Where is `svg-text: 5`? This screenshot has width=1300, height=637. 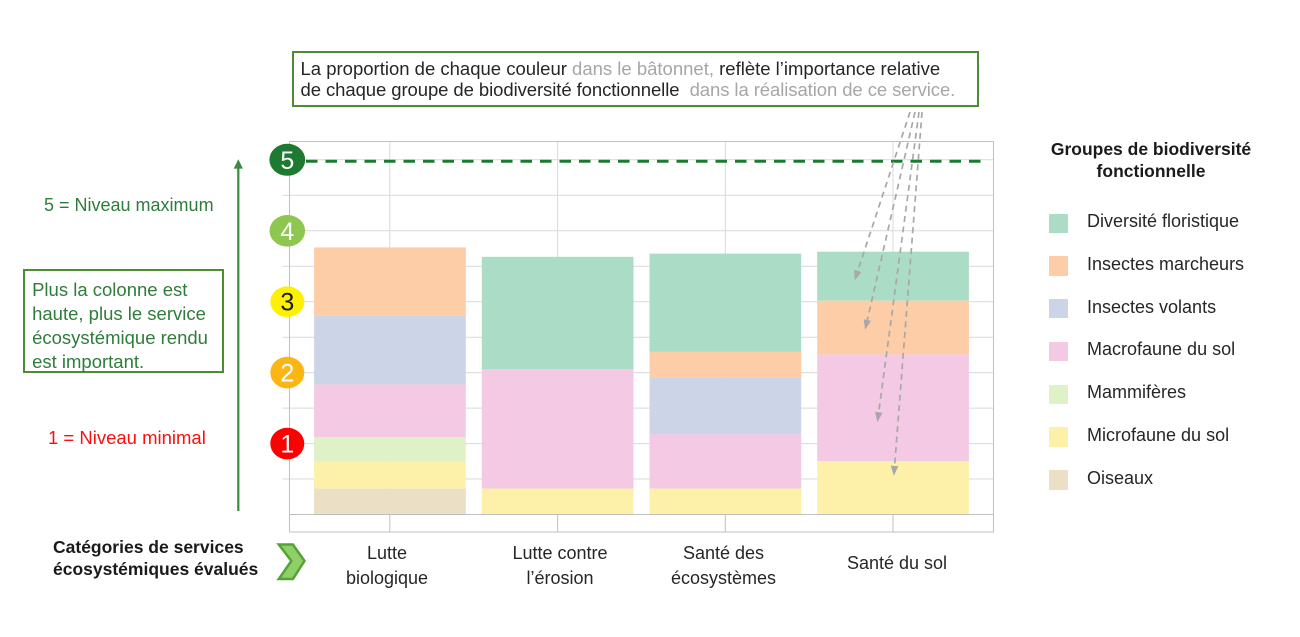 svg-text: 5 is located at coordinates (287, 161).